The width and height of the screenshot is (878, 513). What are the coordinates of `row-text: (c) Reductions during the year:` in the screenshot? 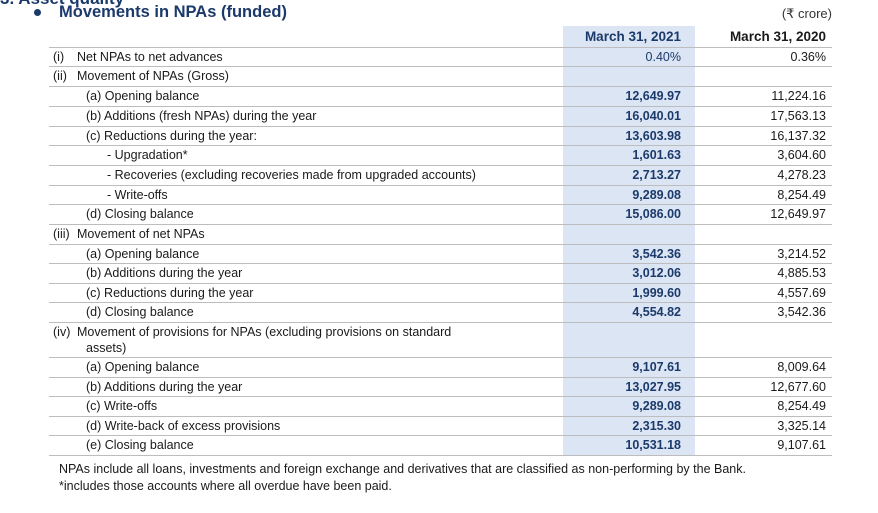 It's located at (171, 136).